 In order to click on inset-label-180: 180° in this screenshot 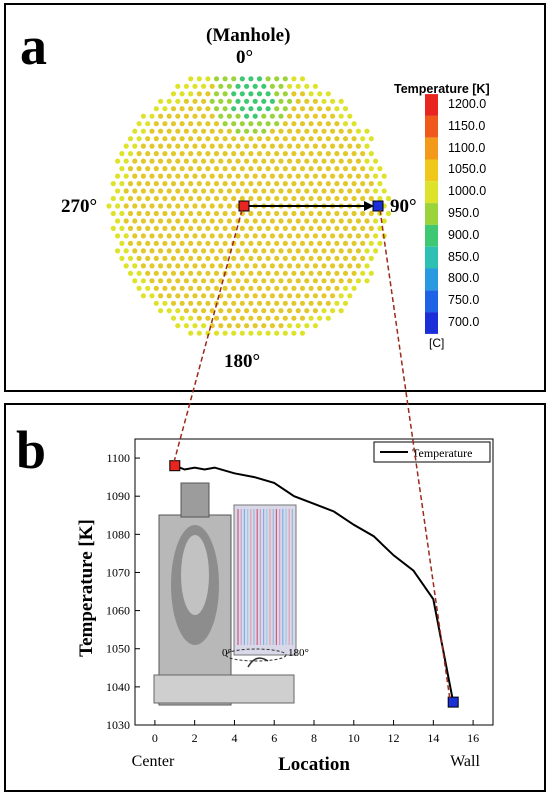, I will do `click(298, 653)`.